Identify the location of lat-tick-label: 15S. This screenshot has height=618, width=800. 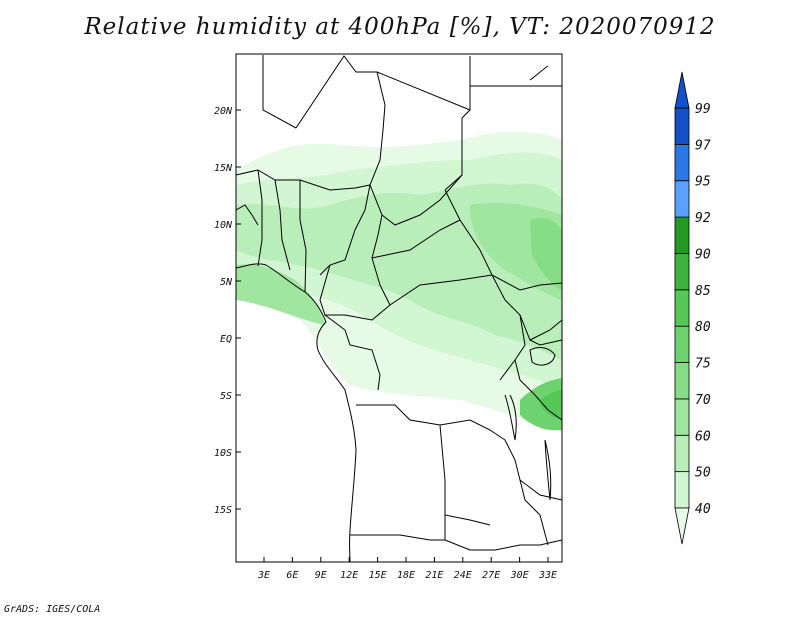
(223, 510).